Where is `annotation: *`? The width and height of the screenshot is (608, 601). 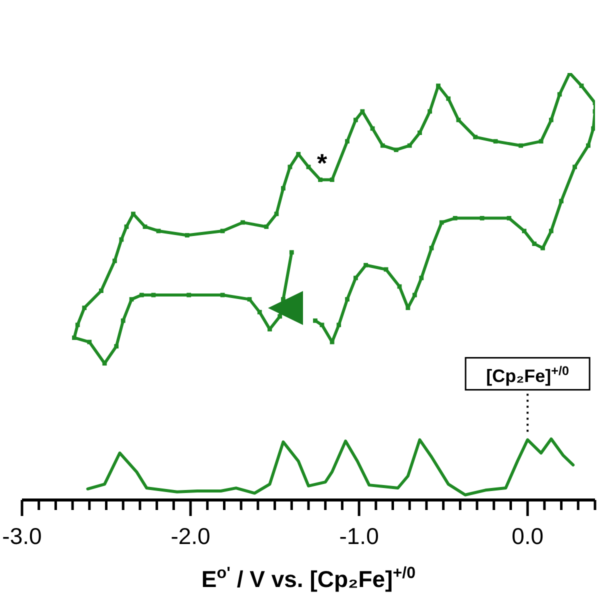
annotation: * is located at coordinates (322, 163).